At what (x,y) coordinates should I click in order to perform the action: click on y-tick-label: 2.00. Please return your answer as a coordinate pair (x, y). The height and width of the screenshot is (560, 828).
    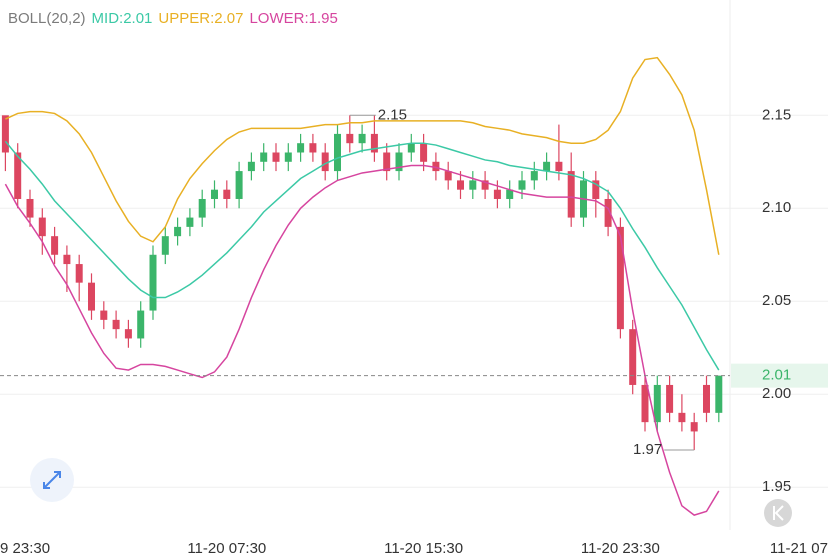
    Looking at the image, I should click on (776, 393).